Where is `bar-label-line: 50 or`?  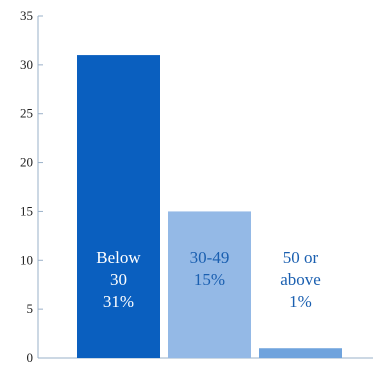
bar-label-line: 50 or is located at coordinates (301, 257).